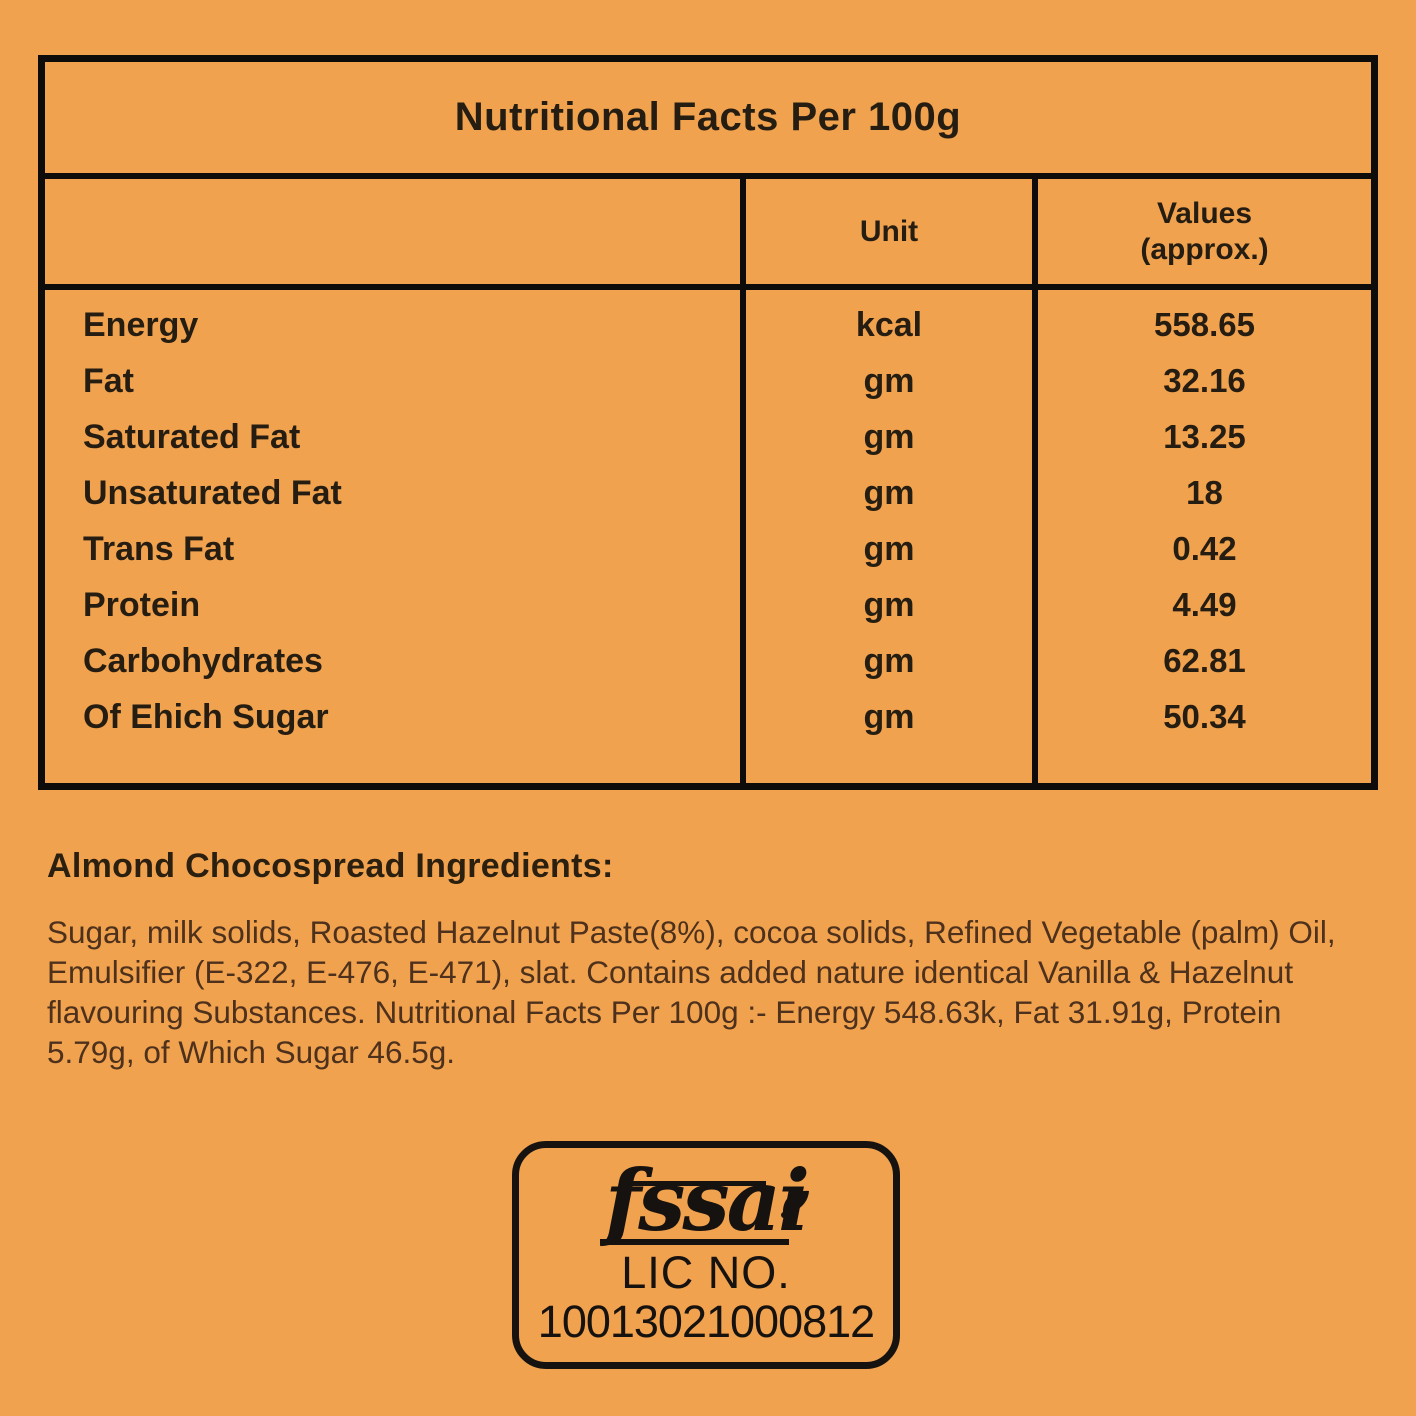 Image resolution: width=1416 pixels, height=1416 pixels. I want to click on nutrient-value: 13.25, so click(1204, 436).